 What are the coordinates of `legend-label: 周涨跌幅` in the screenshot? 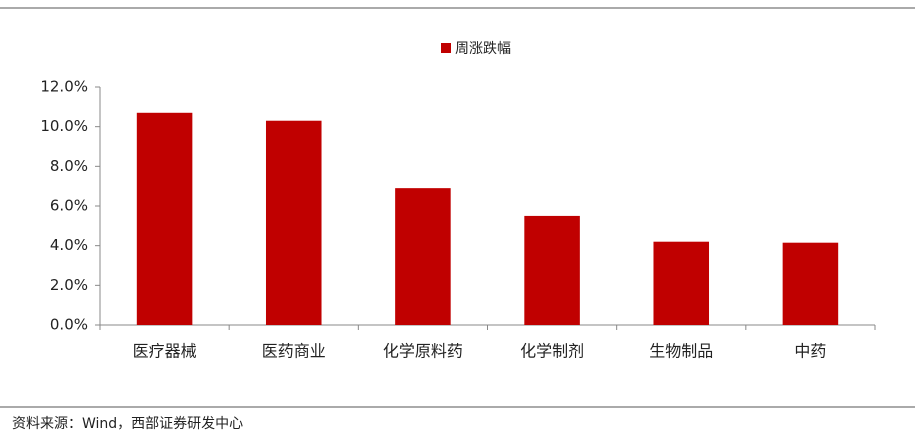 It's located at (483, 49).